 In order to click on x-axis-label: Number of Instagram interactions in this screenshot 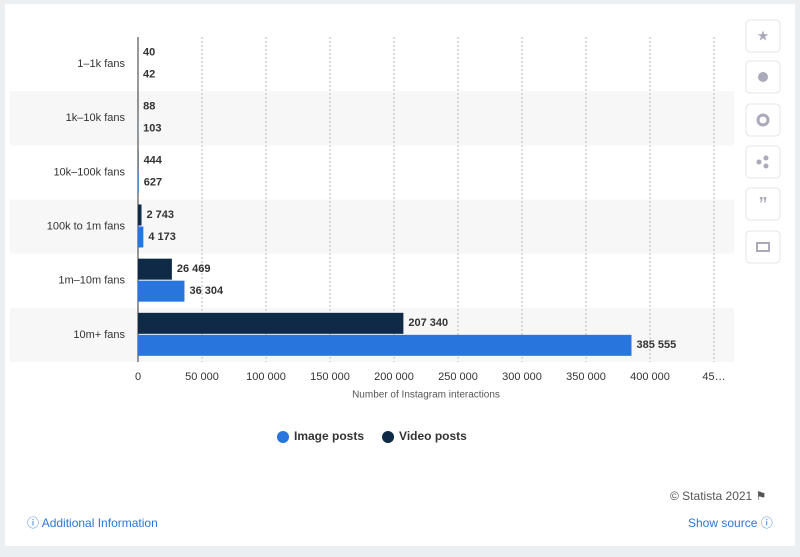, I will do `click(426, 395)`.